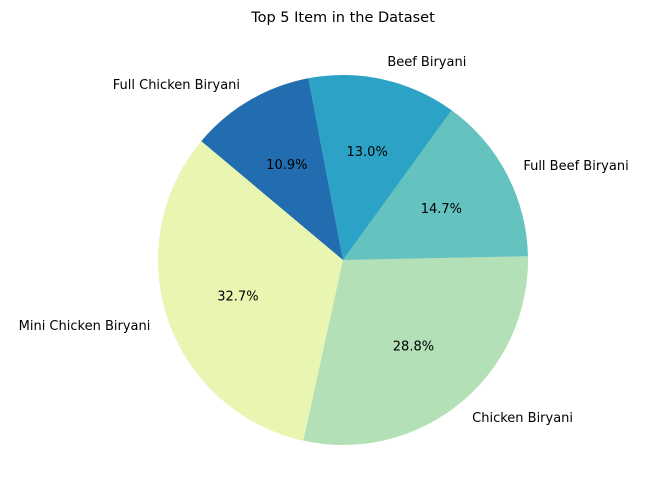 The height and width of the screenshot is (502, 646). I want to click on slice-label-4: Beef Biryani, so click(426, 62).